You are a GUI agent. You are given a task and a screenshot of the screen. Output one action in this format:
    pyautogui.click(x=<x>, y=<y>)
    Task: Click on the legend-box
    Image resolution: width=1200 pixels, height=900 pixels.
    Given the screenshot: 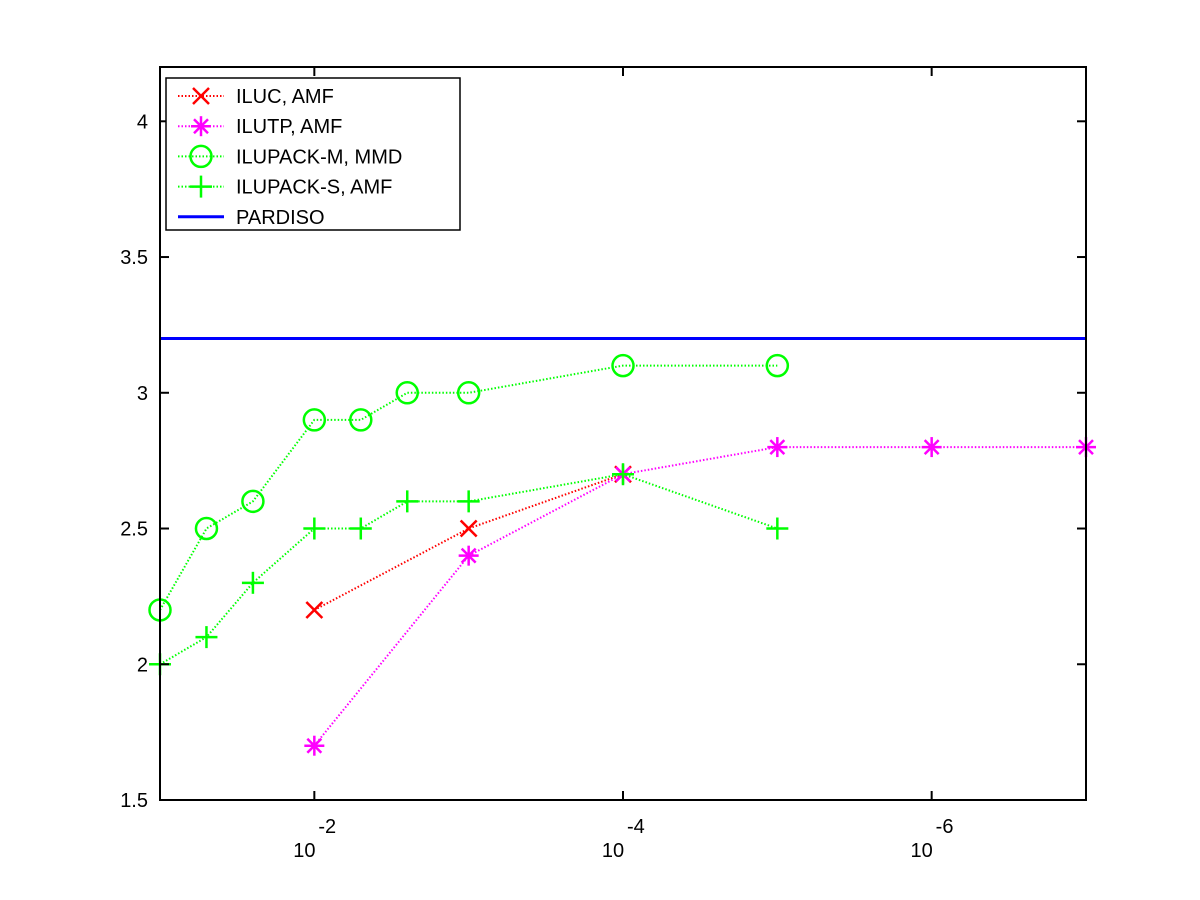 What is the action you would take?
    pyautogui.click(x=313, y=154)
    